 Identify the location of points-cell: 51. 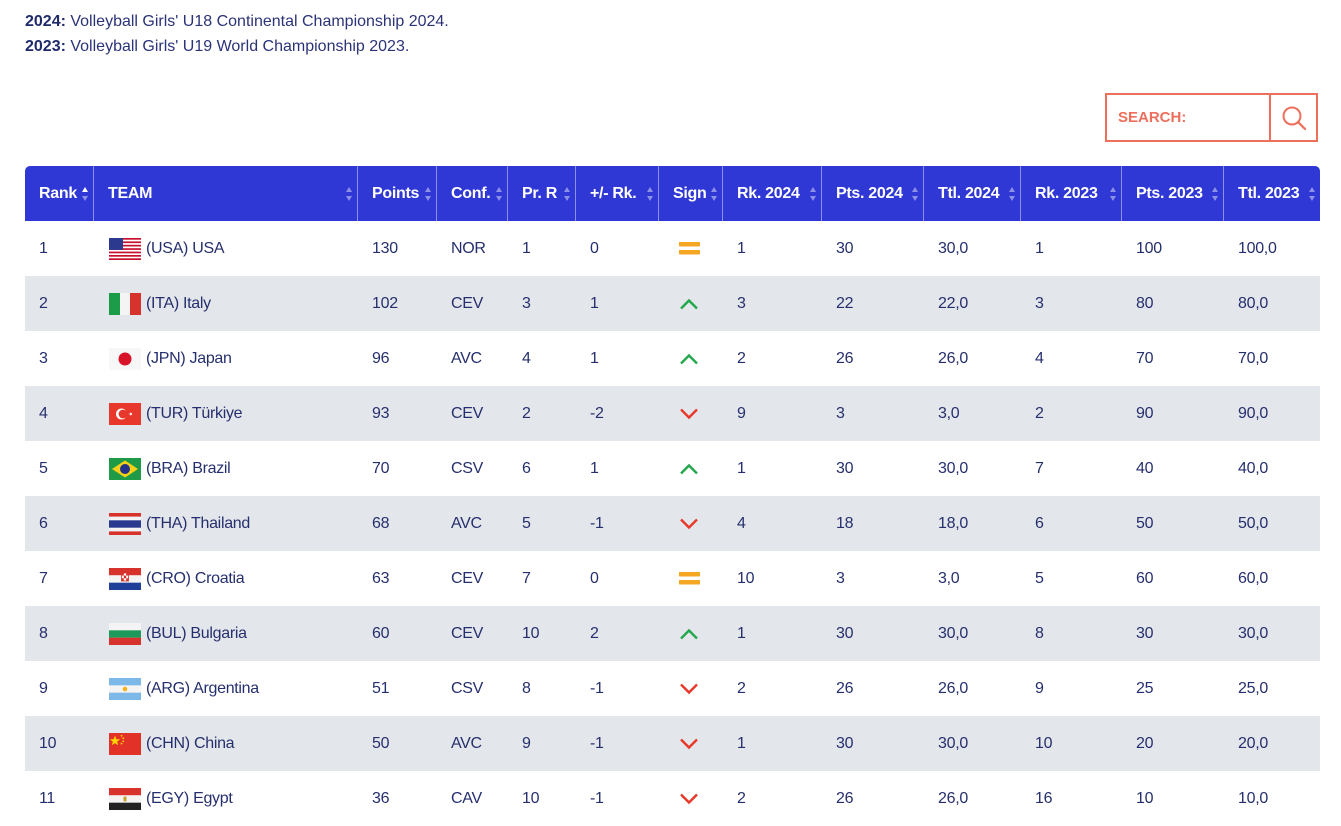
(381, 688).